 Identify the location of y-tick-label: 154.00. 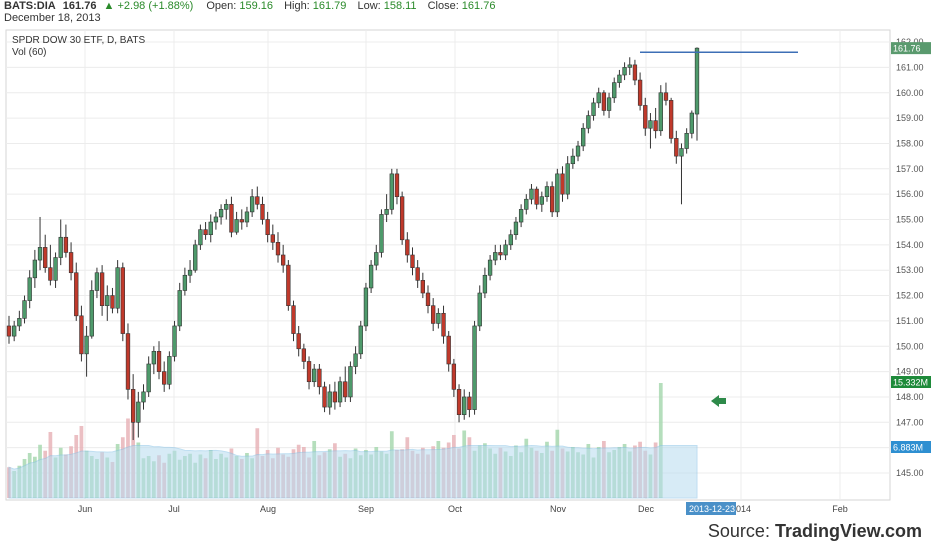
(910, 245).